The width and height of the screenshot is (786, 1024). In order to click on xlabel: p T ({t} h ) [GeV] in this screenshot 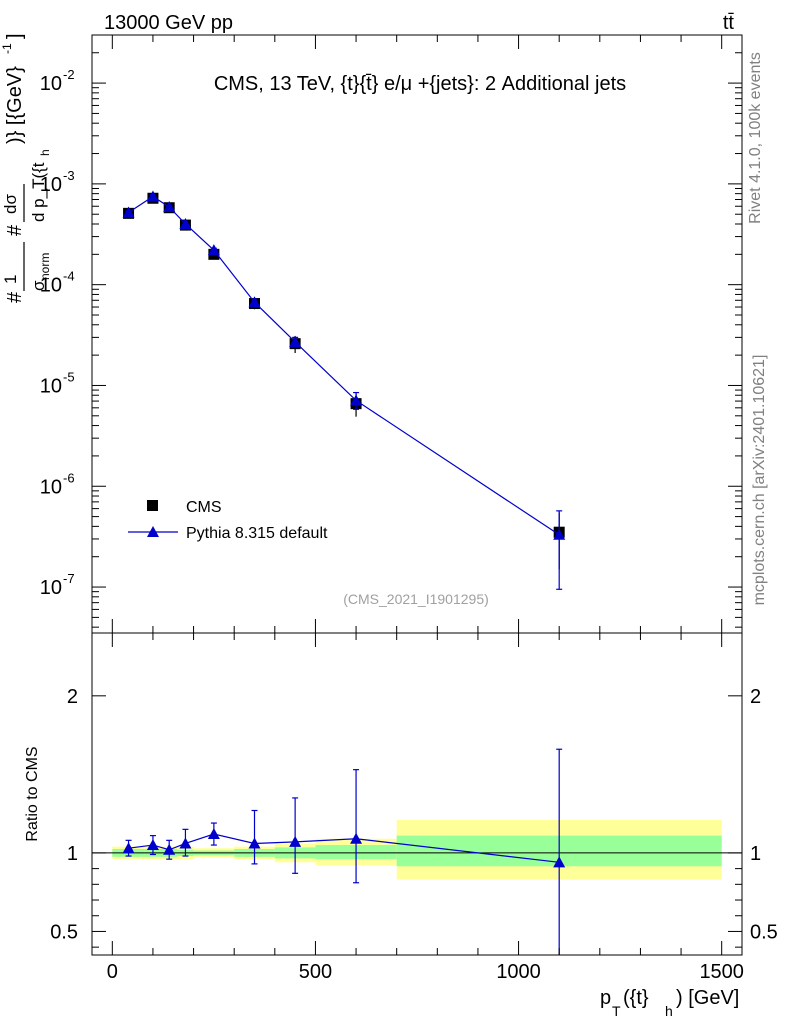, I will do `click(669, 1003)`.